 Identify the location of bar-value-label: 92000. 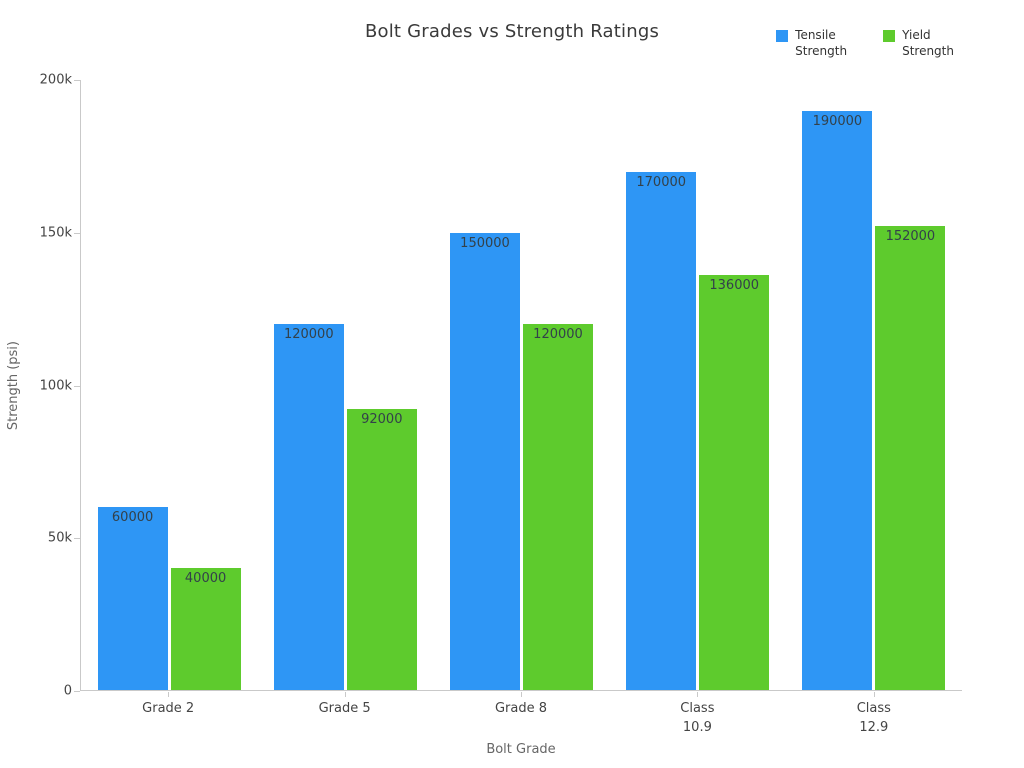
(382, 420).